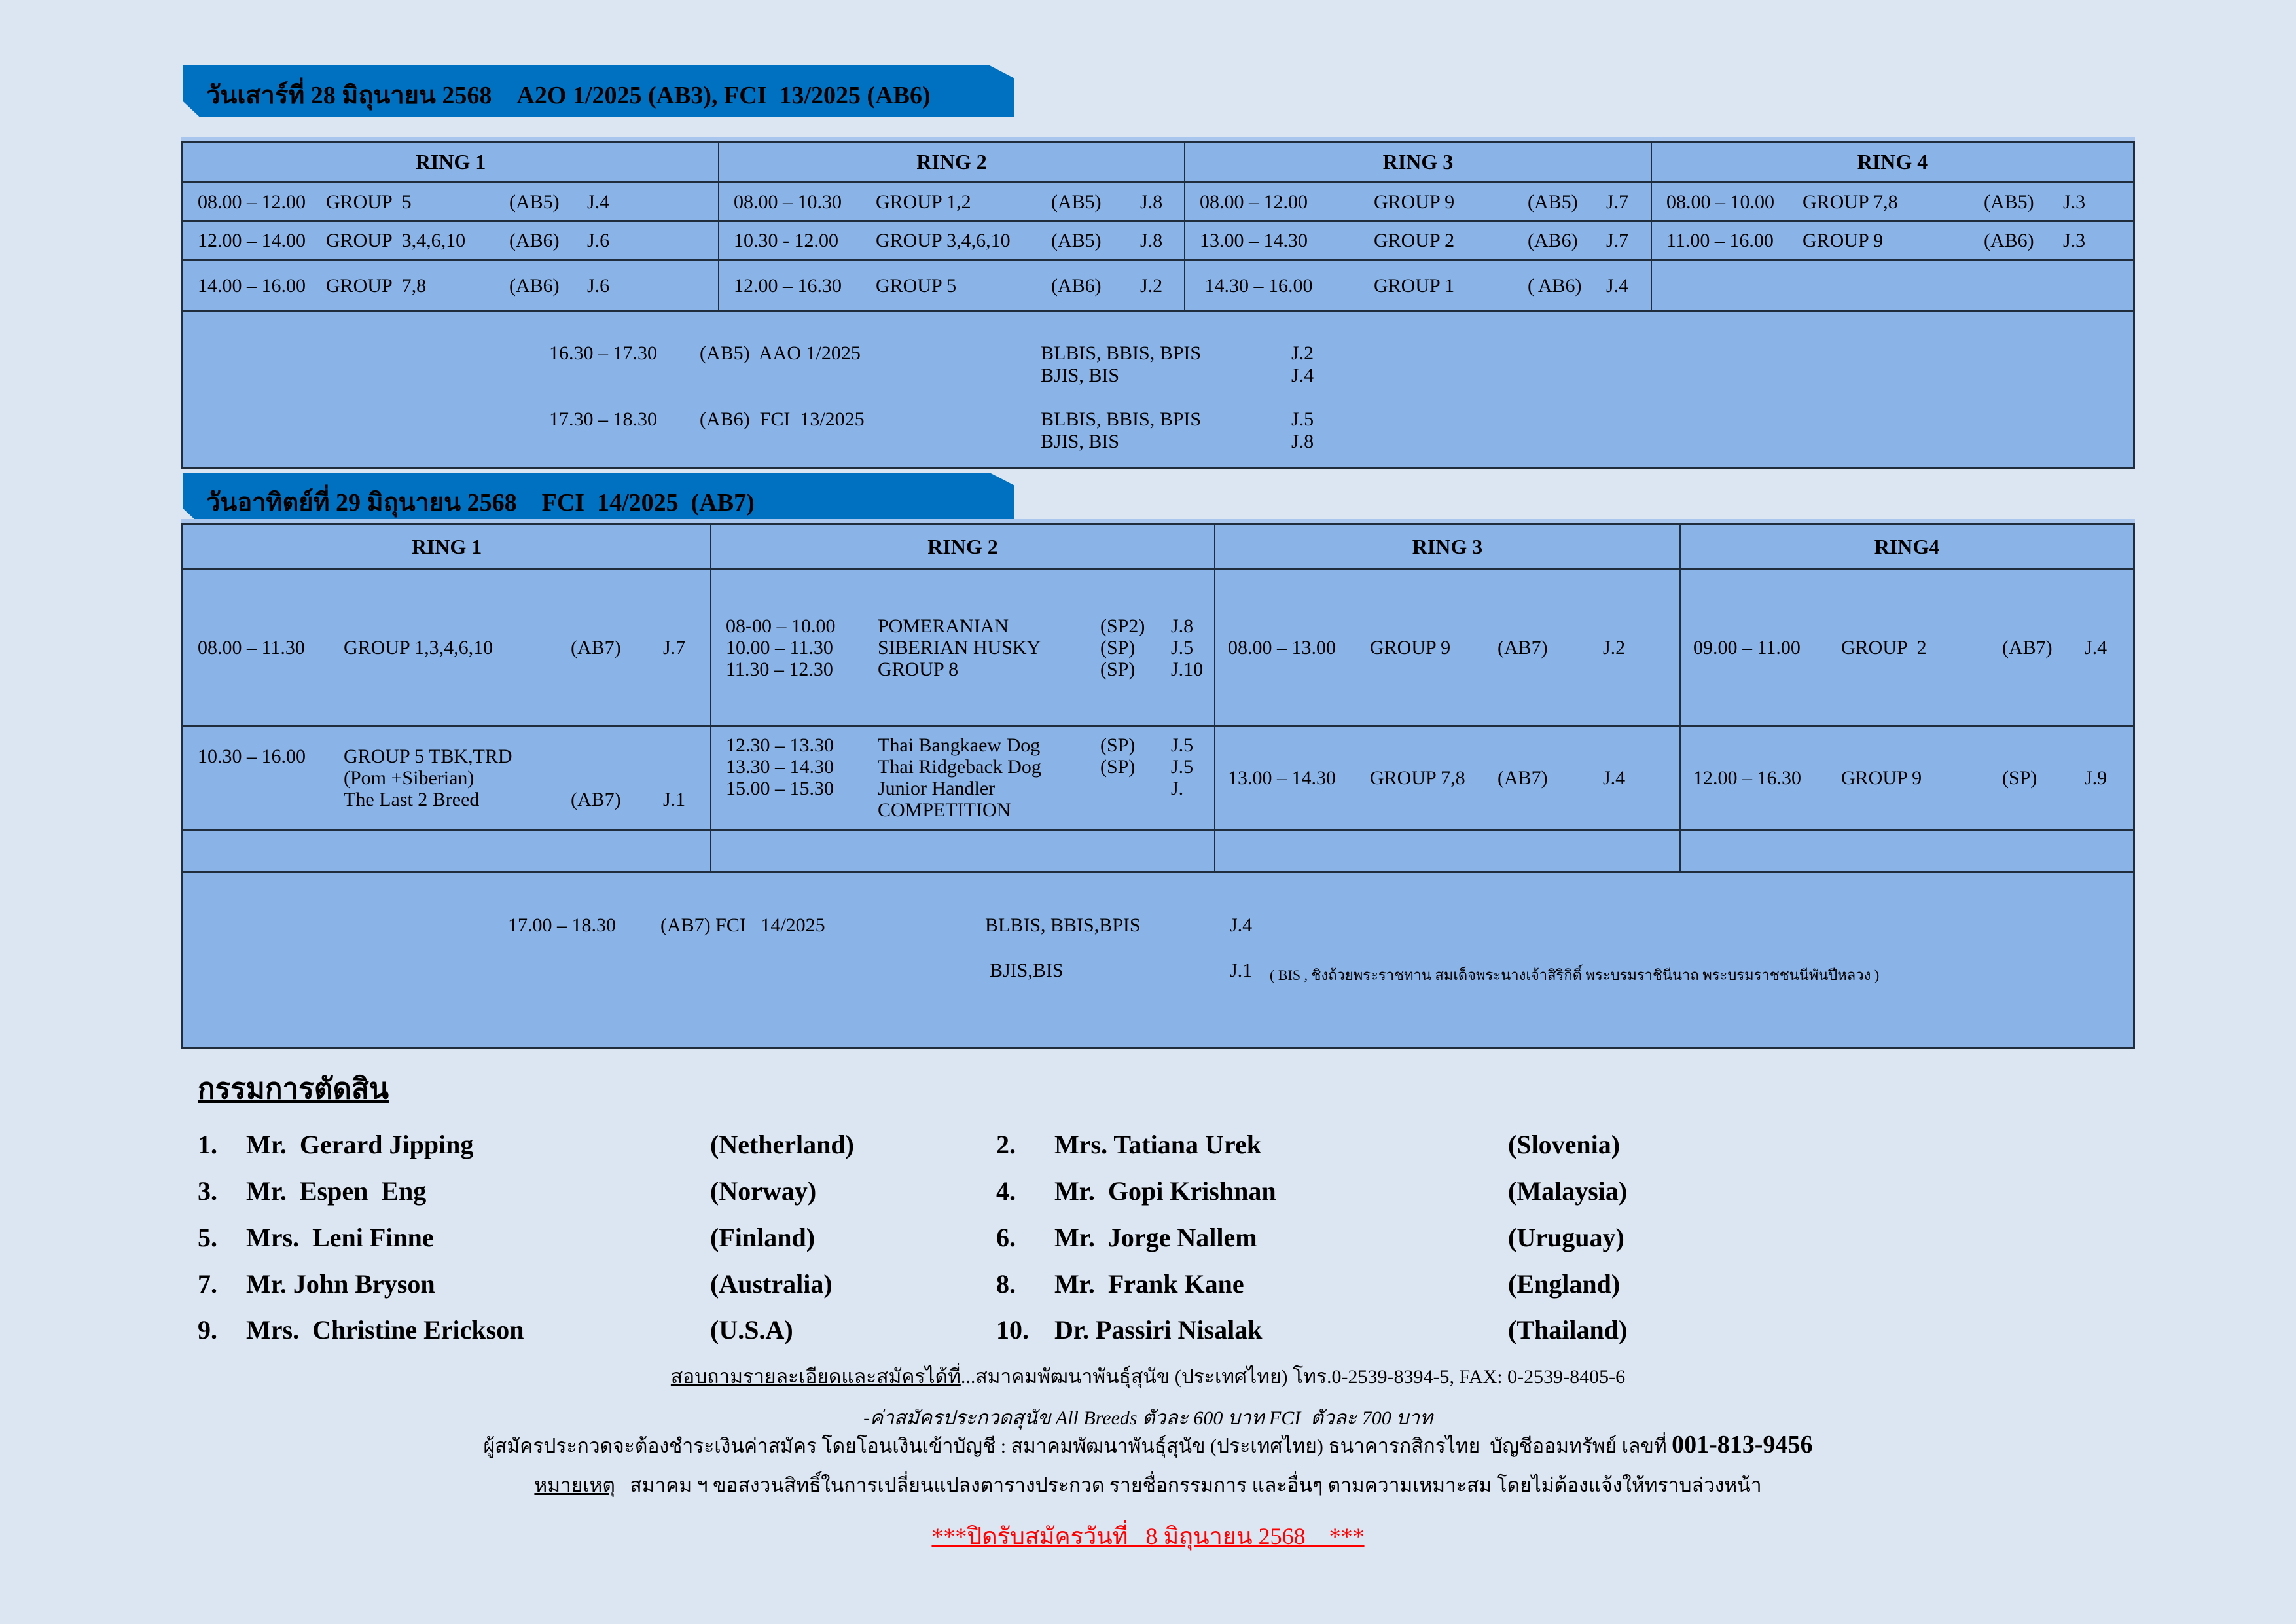 Image resolution: width=2296 pixels, height=1624 pixels. Describe the element at coordinates (340, 1284) in the screenshot. I see `judge-name: Mr. John Bryson` at that location.